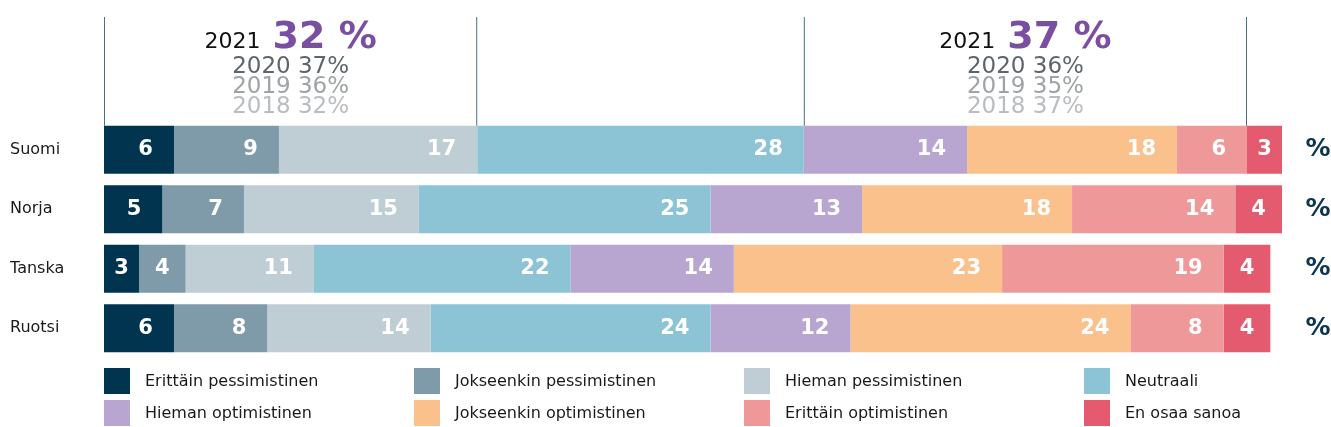  I want to click on legend-label: Hieman optimistinen, so click(228, 413).